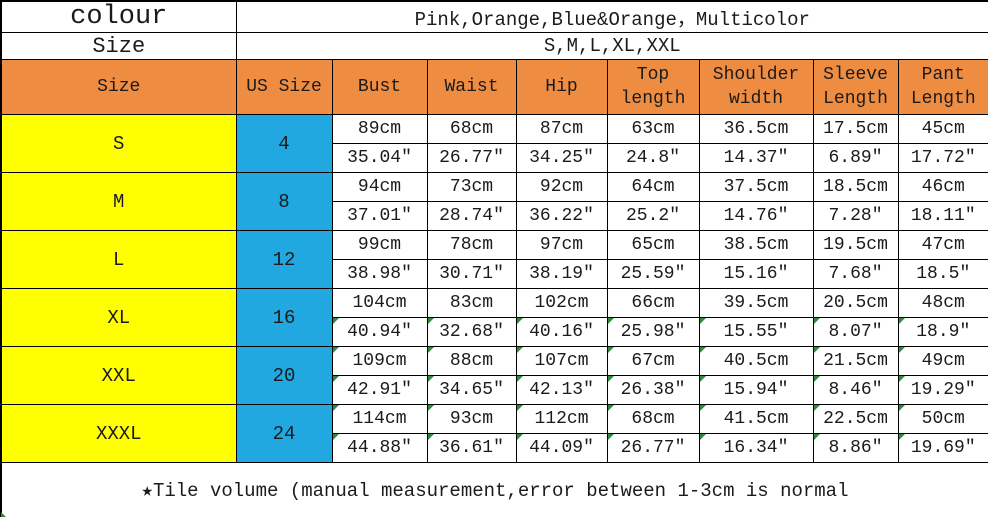 This screenshot has height=517, width=988. Describe the element at coordinates (379, 332) in the screenshot. I see `inch-value-cell: 40.94″` at that location.